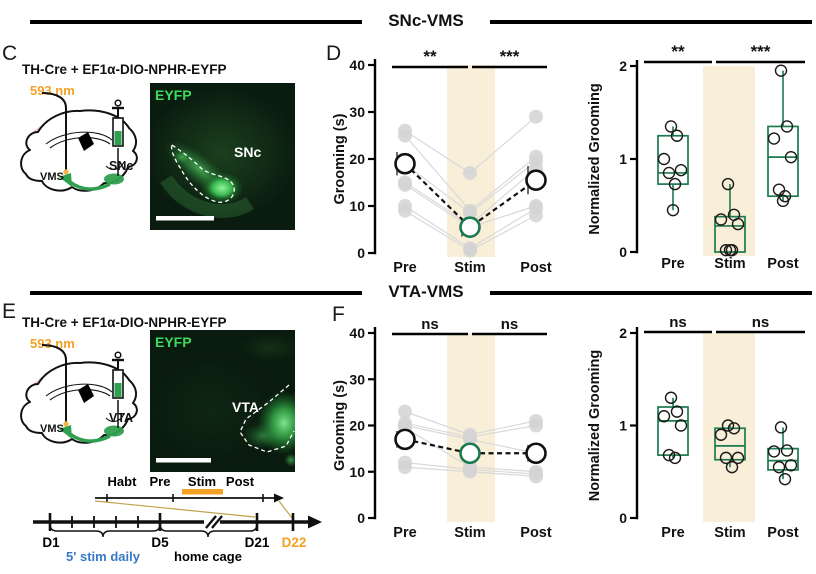 Image resolution: width=816 pixels, height=574 pixels. What do you see at coordinates (124, 322) in the screenshot?
I see `panel-e-title: TH-Cre + EF1α-DIO-NPHR-EYFP` at bounding box center [124, 322].